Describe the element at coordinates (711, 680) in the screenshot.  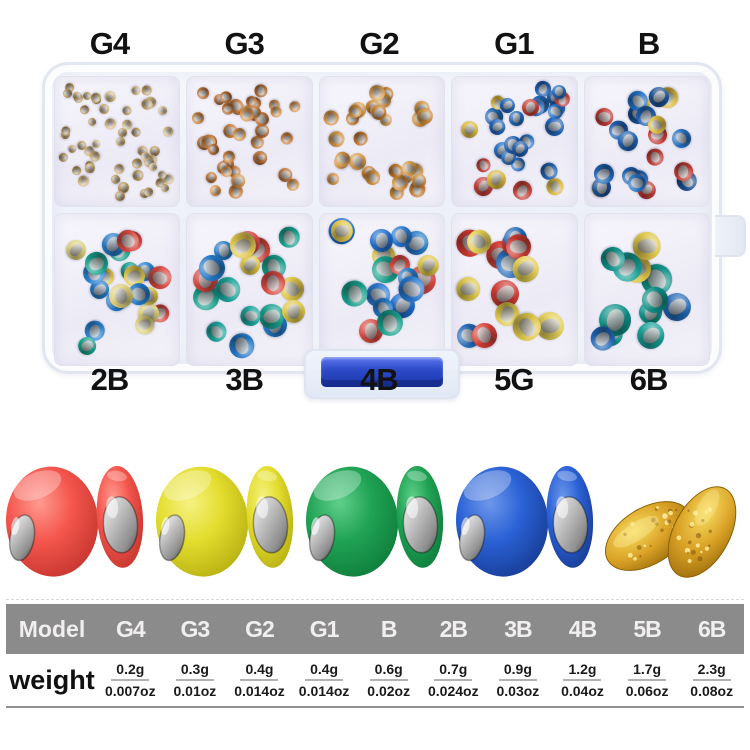
I see `weight-cell-6b: 2.3g 0.08oz` at that location.